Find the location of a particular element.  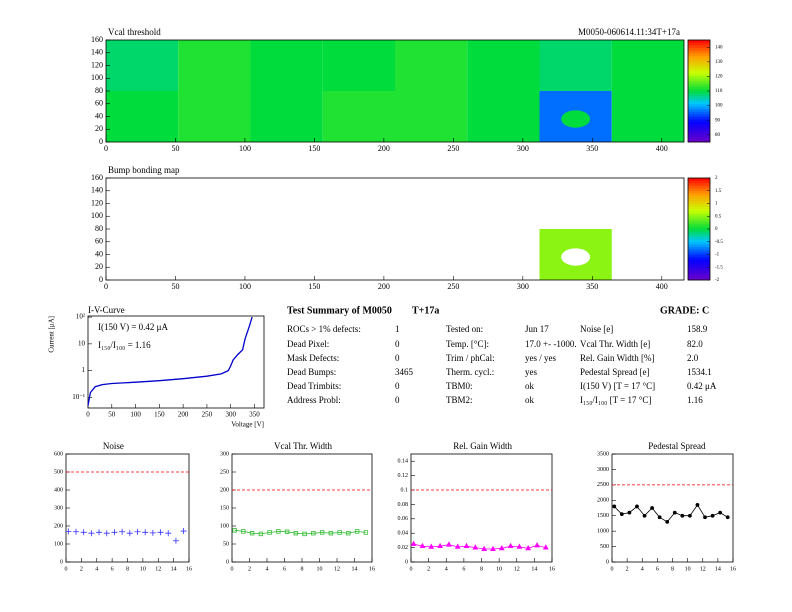

y-tick-label: 0.08 is located at coordinates (403, 505).